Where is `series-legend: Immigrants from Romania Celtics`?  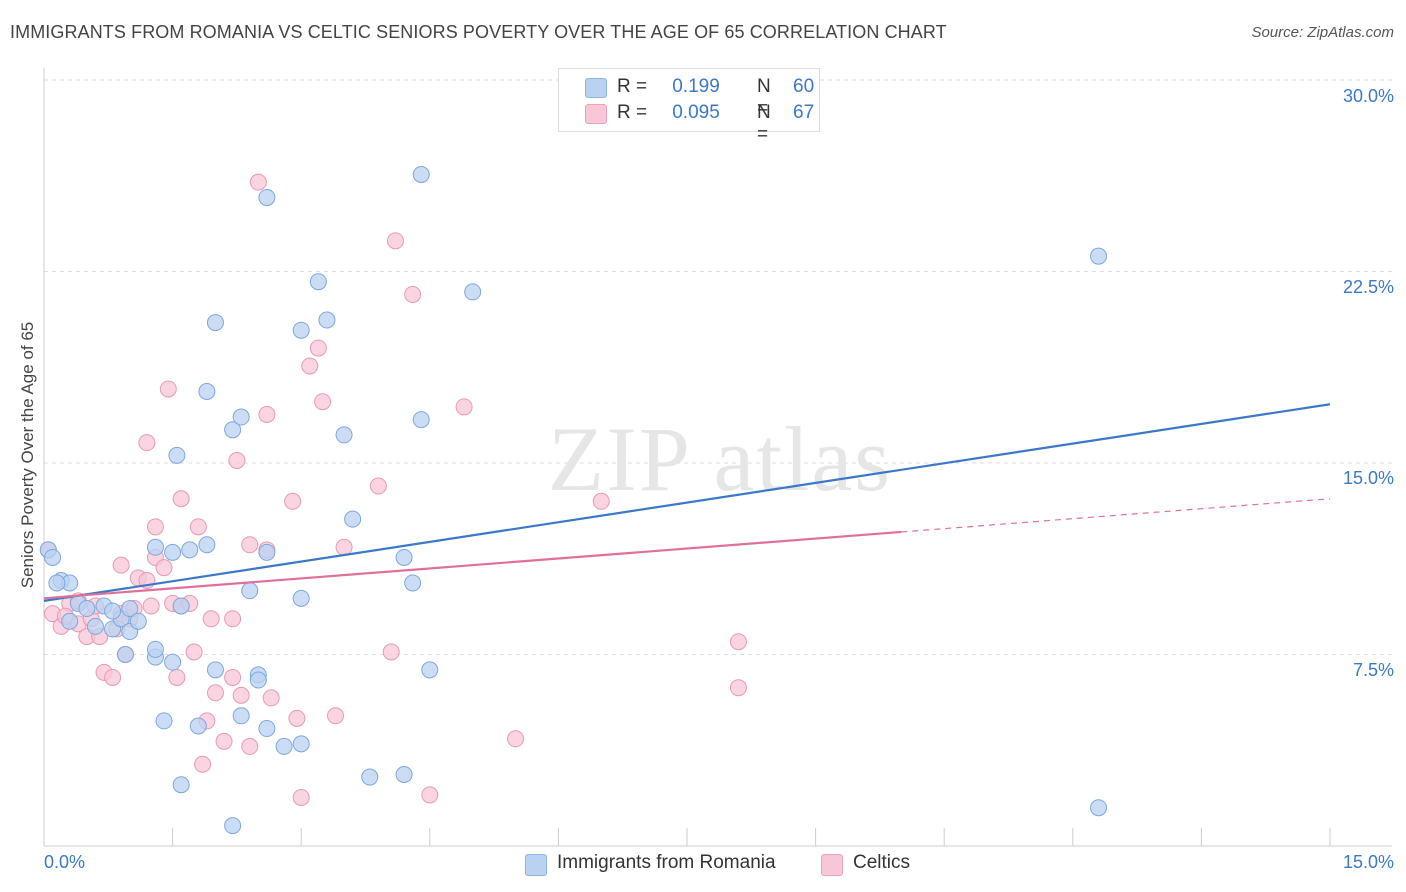 series-legend: Immigrants from Romania Celtics is located at coordinates (703, 865).